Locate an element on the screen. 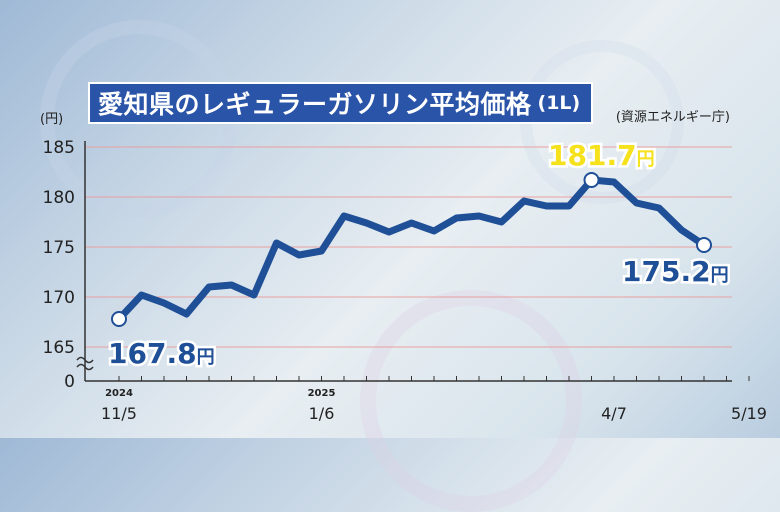  x-year-label: 2025 is located at coordinates (322, 393).